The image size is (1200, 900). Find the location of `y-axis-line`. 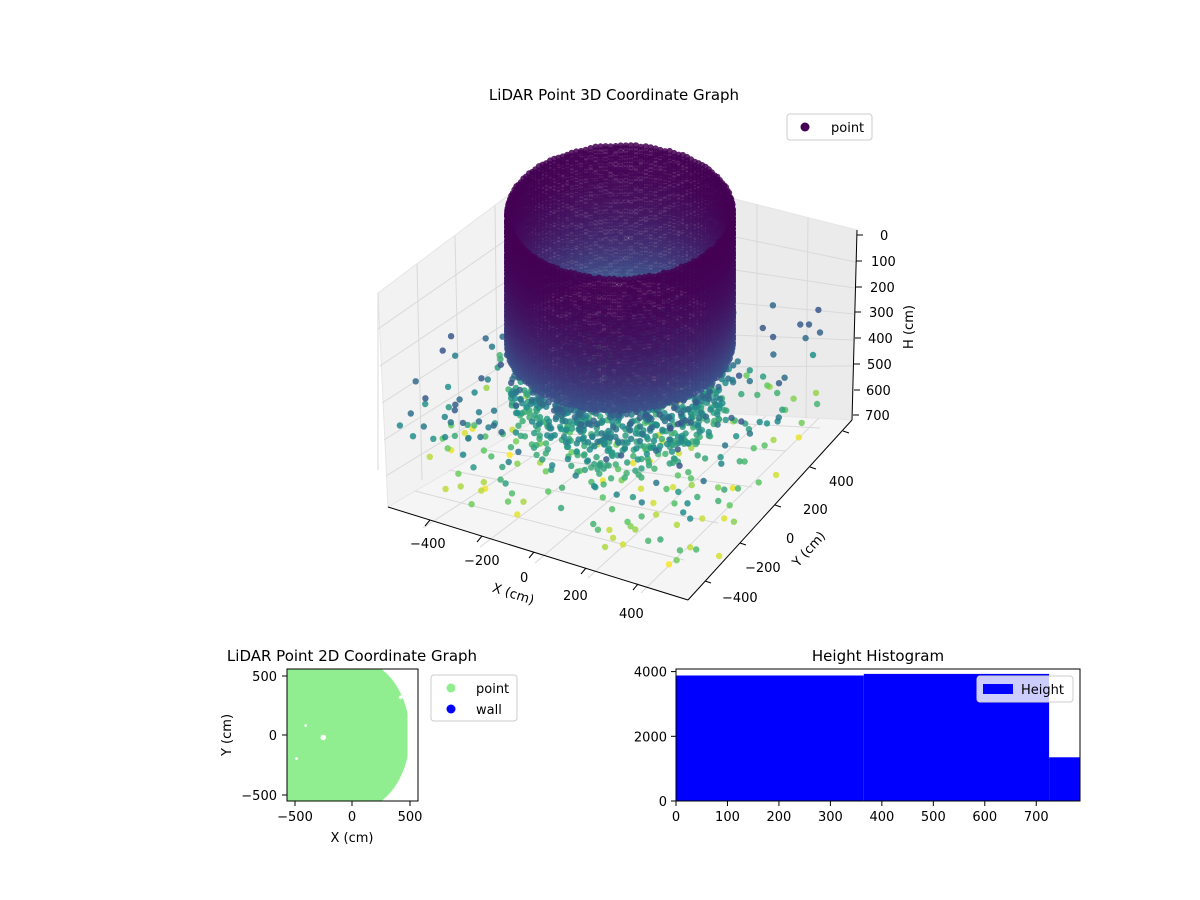

y-axis-line is located at coordinates (770, 510).